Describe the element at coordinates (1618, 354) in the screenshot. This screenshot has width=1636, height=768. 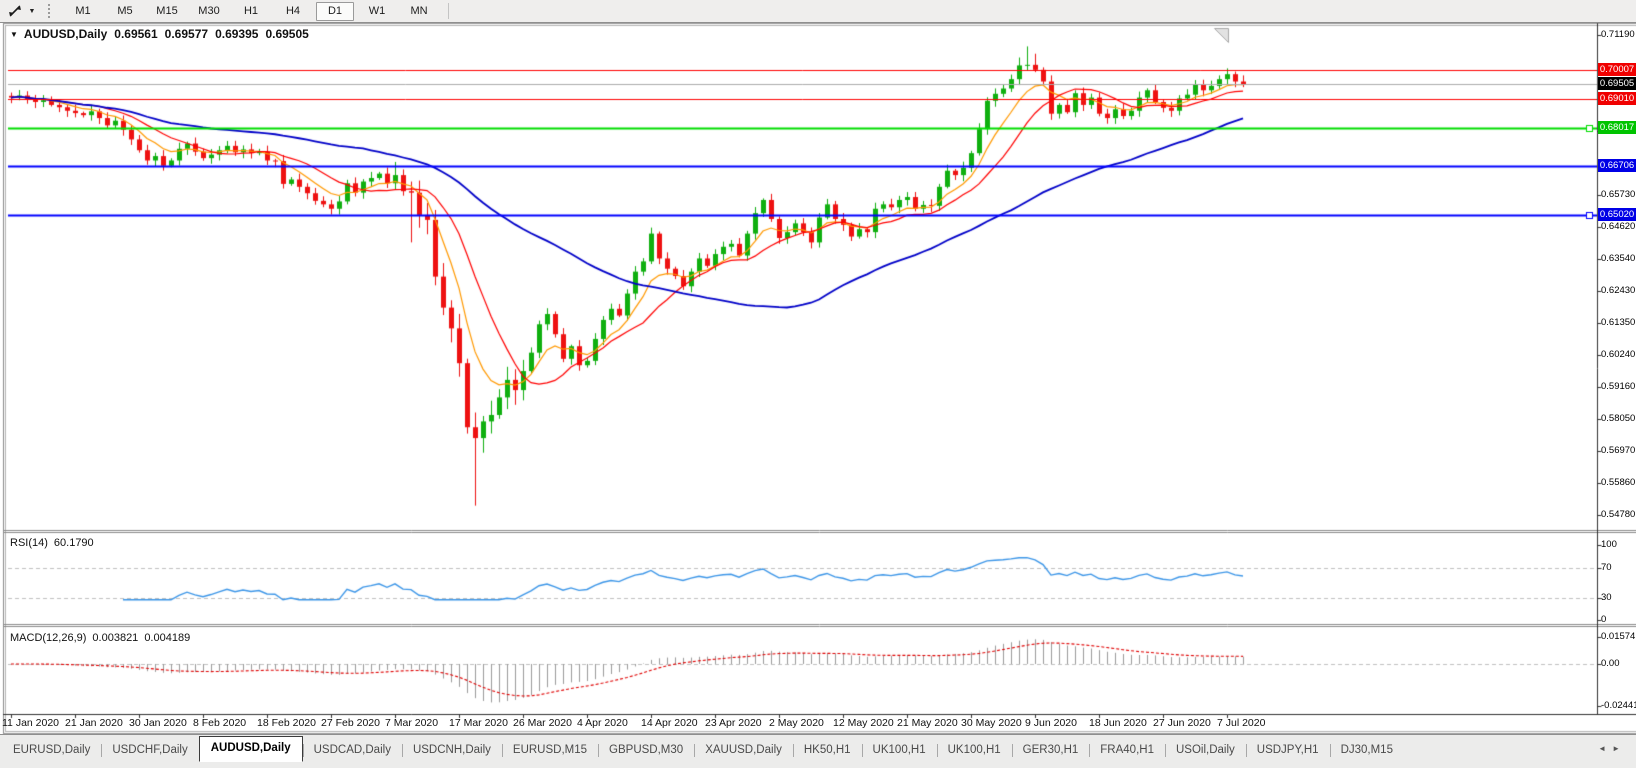
I see `price-tick-label: 0.60240` at that location.